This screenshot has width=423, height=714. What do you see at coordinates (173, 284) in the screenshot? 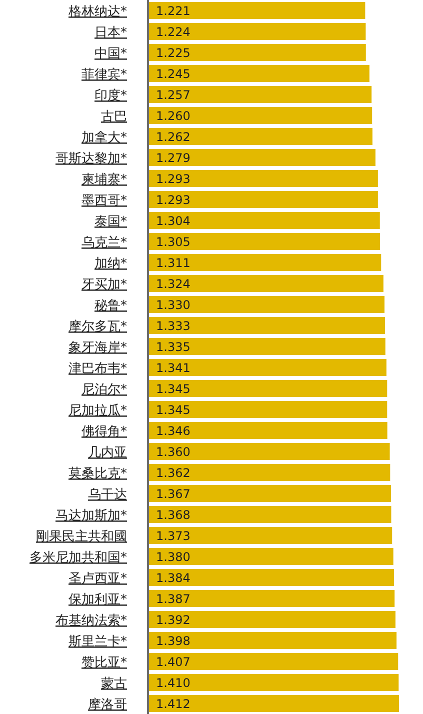
I see `data-label: 1.324` at bounding box center [173, 284].